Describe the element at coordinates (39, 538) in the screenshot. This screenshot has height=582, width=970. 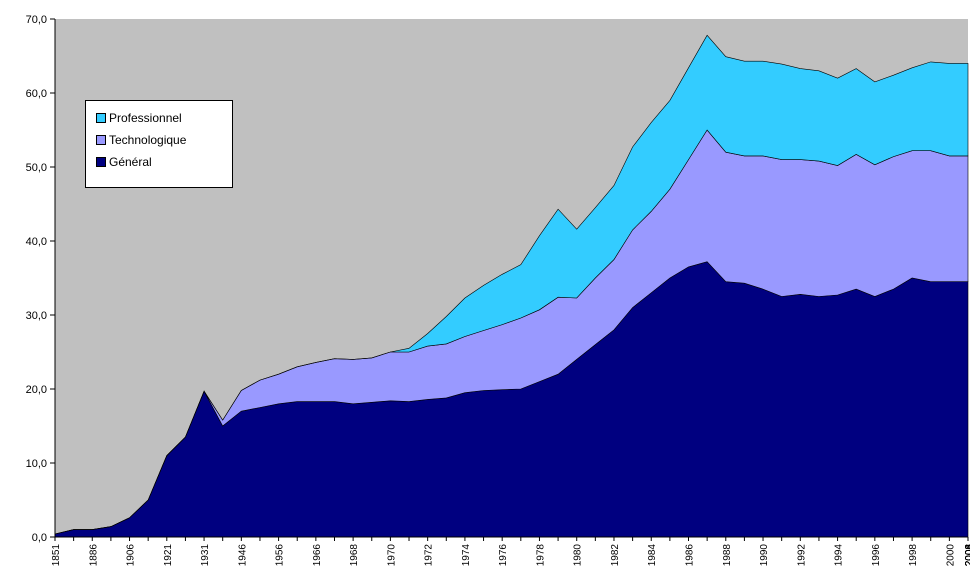
I see `y-tick-label: 0,0` at that location.